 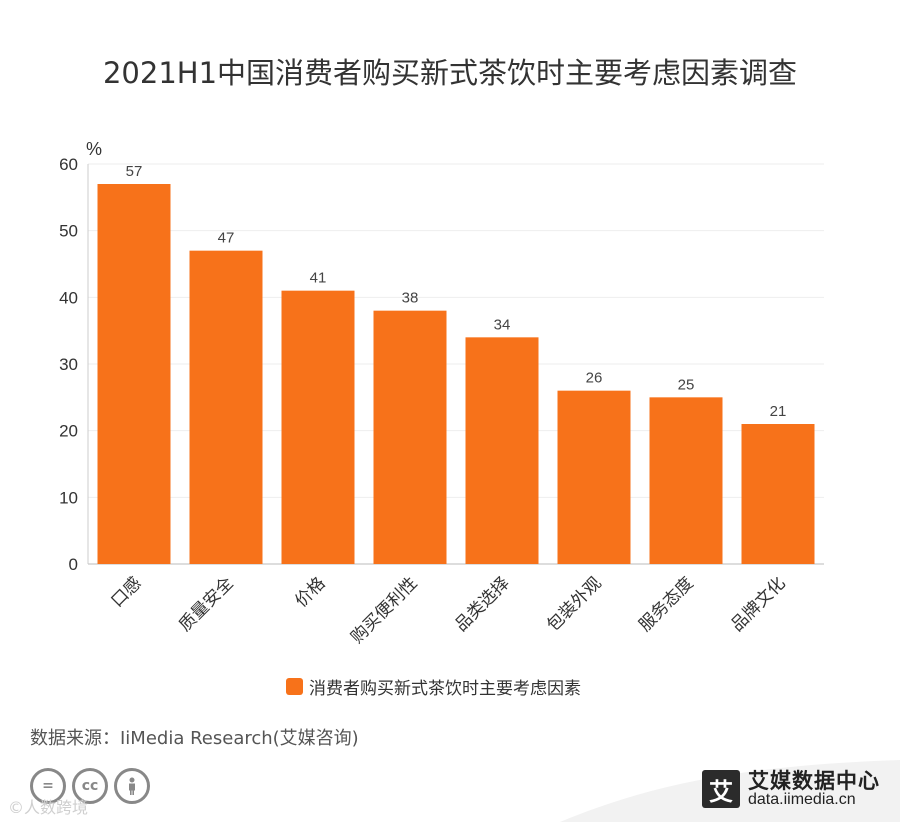 I want to click on data-label: 38, so click(x=410, y=298).